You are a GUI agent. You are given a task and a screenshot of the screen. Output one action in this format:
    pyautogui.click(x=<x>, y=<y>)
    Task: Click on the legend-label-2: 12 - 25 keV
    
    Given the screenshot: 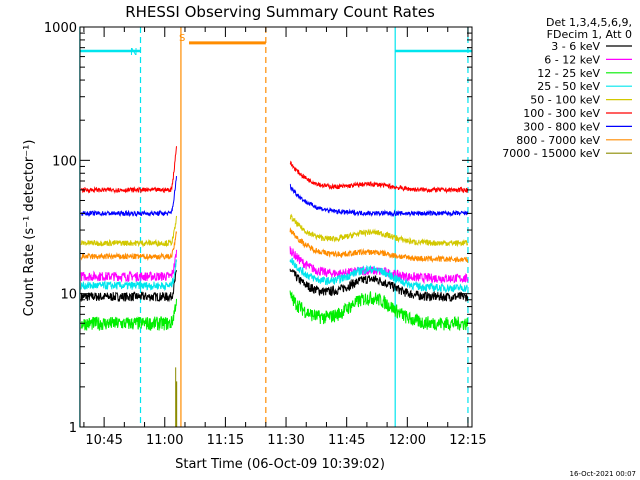 What is the action you would take?
    pyautogui.click(x=568, y=73)
    